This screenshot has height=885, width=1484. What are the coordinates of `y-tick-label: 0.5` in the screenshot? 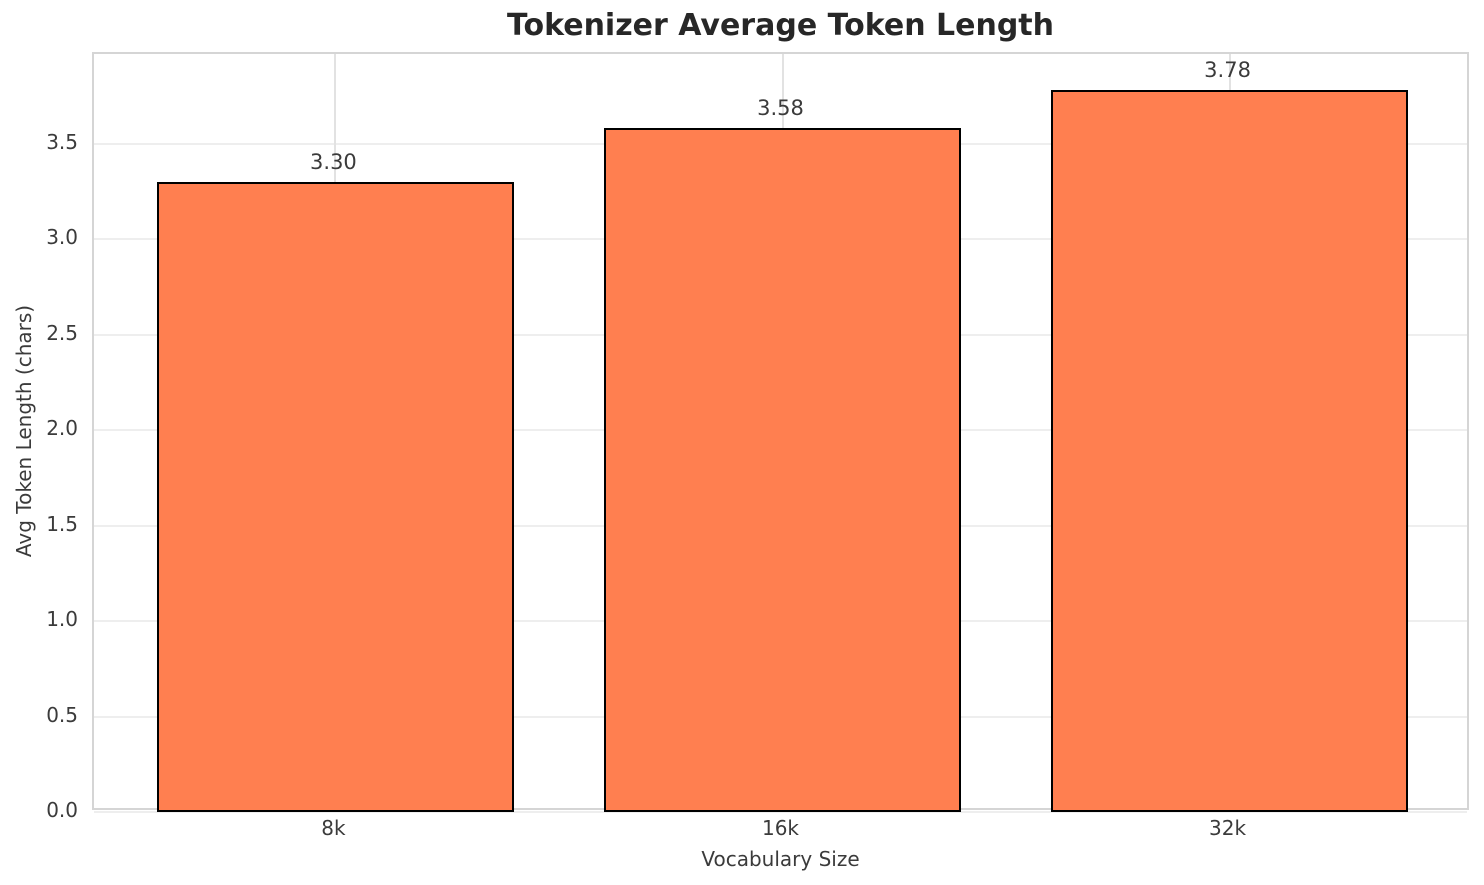 It's located at (62, 714).